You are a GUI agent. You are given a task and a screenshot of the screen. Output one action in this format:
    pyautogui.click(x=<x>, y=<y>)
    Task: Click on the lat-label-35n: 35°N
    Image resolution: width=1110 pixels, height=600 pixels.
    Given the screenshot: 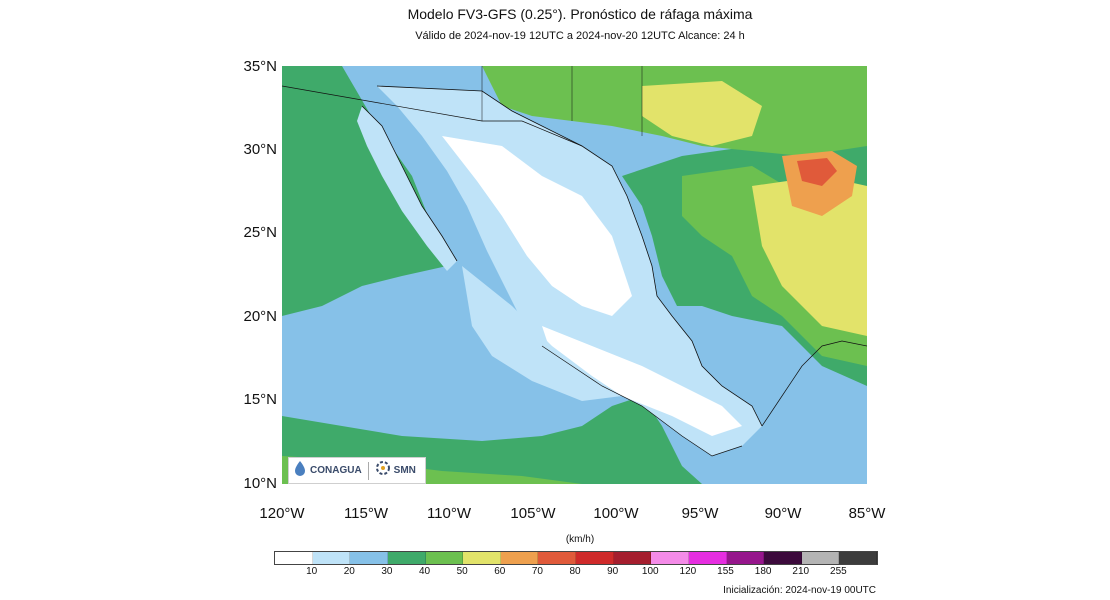 What is the action you would take?
    pyautogui.click(x=260, y=66)
    